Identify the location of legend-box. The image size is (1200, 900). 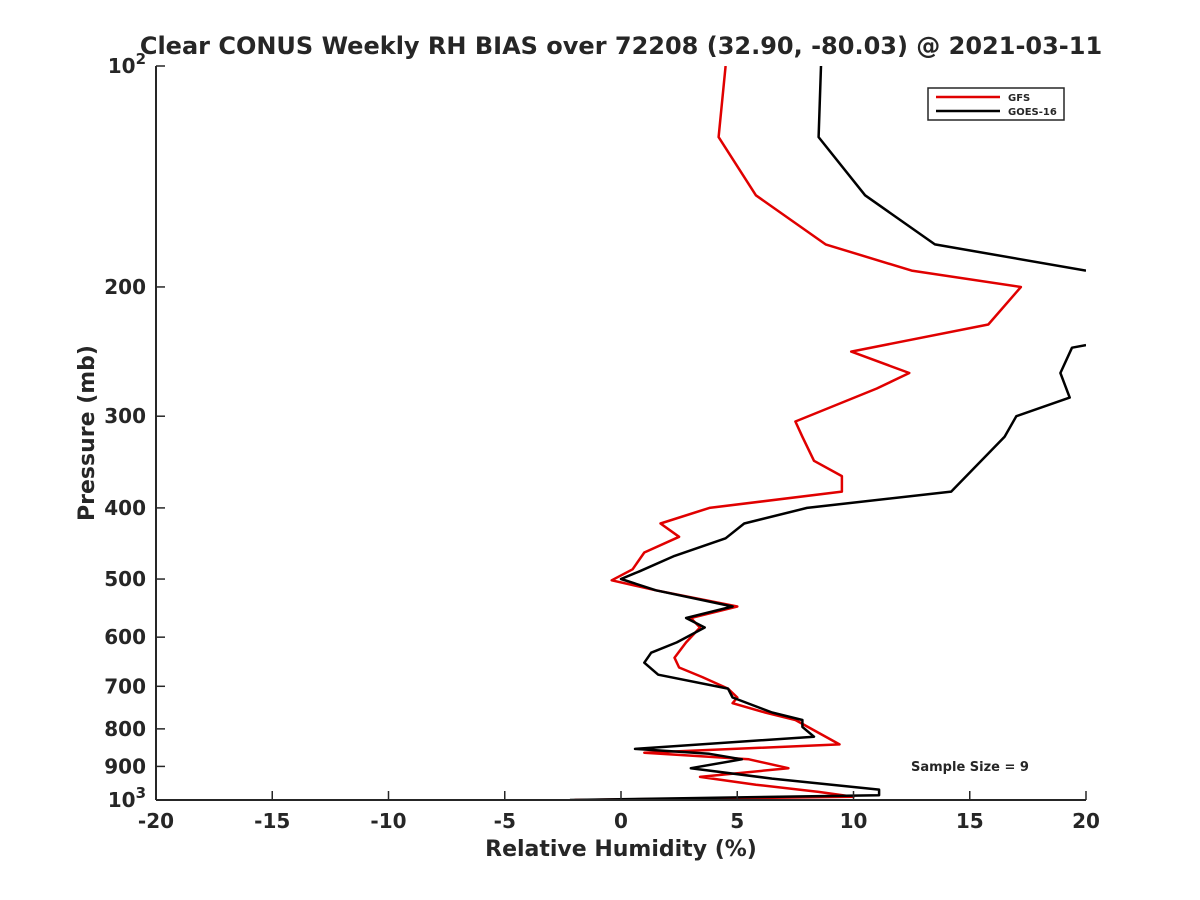
(996, 104).